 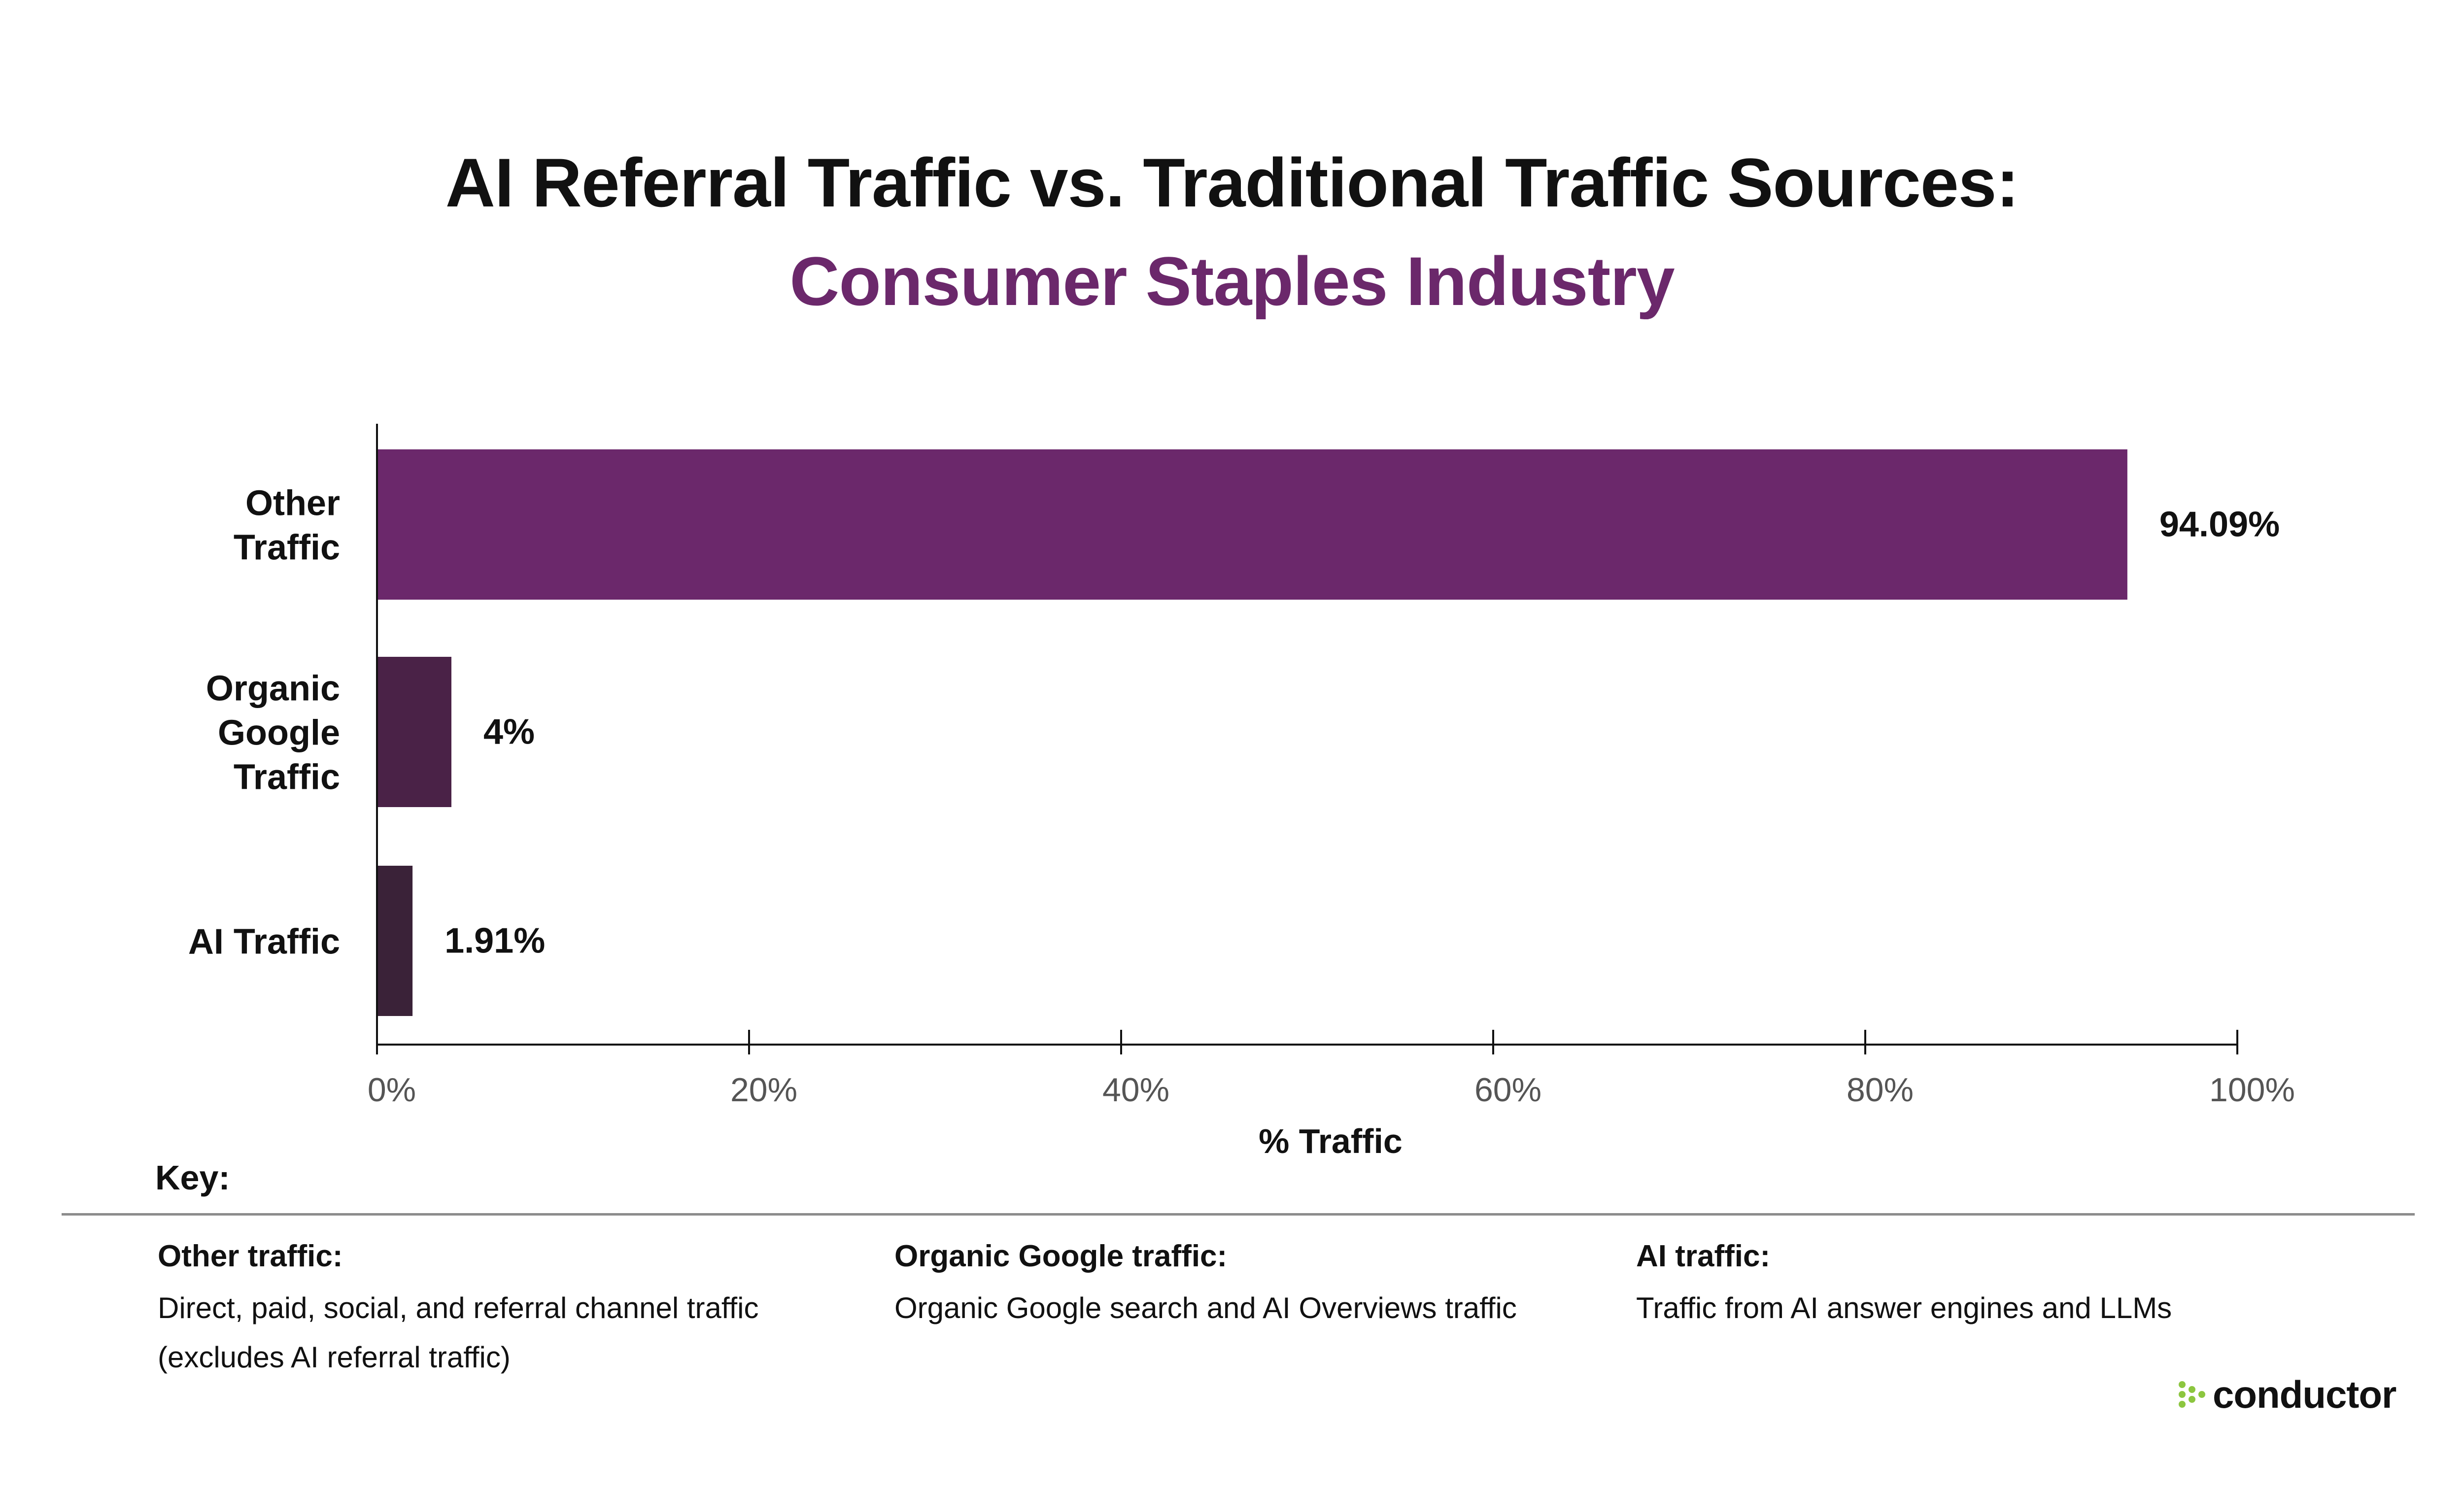 What do you see at coordinates (1238, 1214) in the screenshot?
I see `key-divider` at bounding box center [1238, 1214].